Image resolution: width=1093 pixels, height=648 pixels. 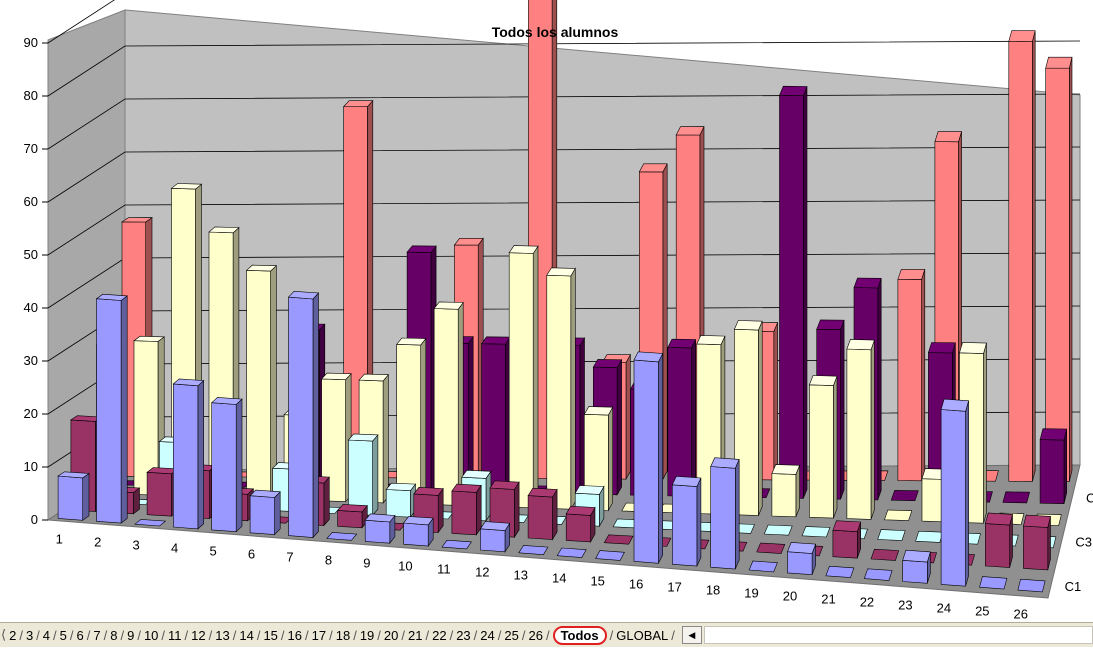 What do you see at coordinates (289, 557) in the screenshot?
I see `x-tick-label: 7` at bounding box center [289, 557].